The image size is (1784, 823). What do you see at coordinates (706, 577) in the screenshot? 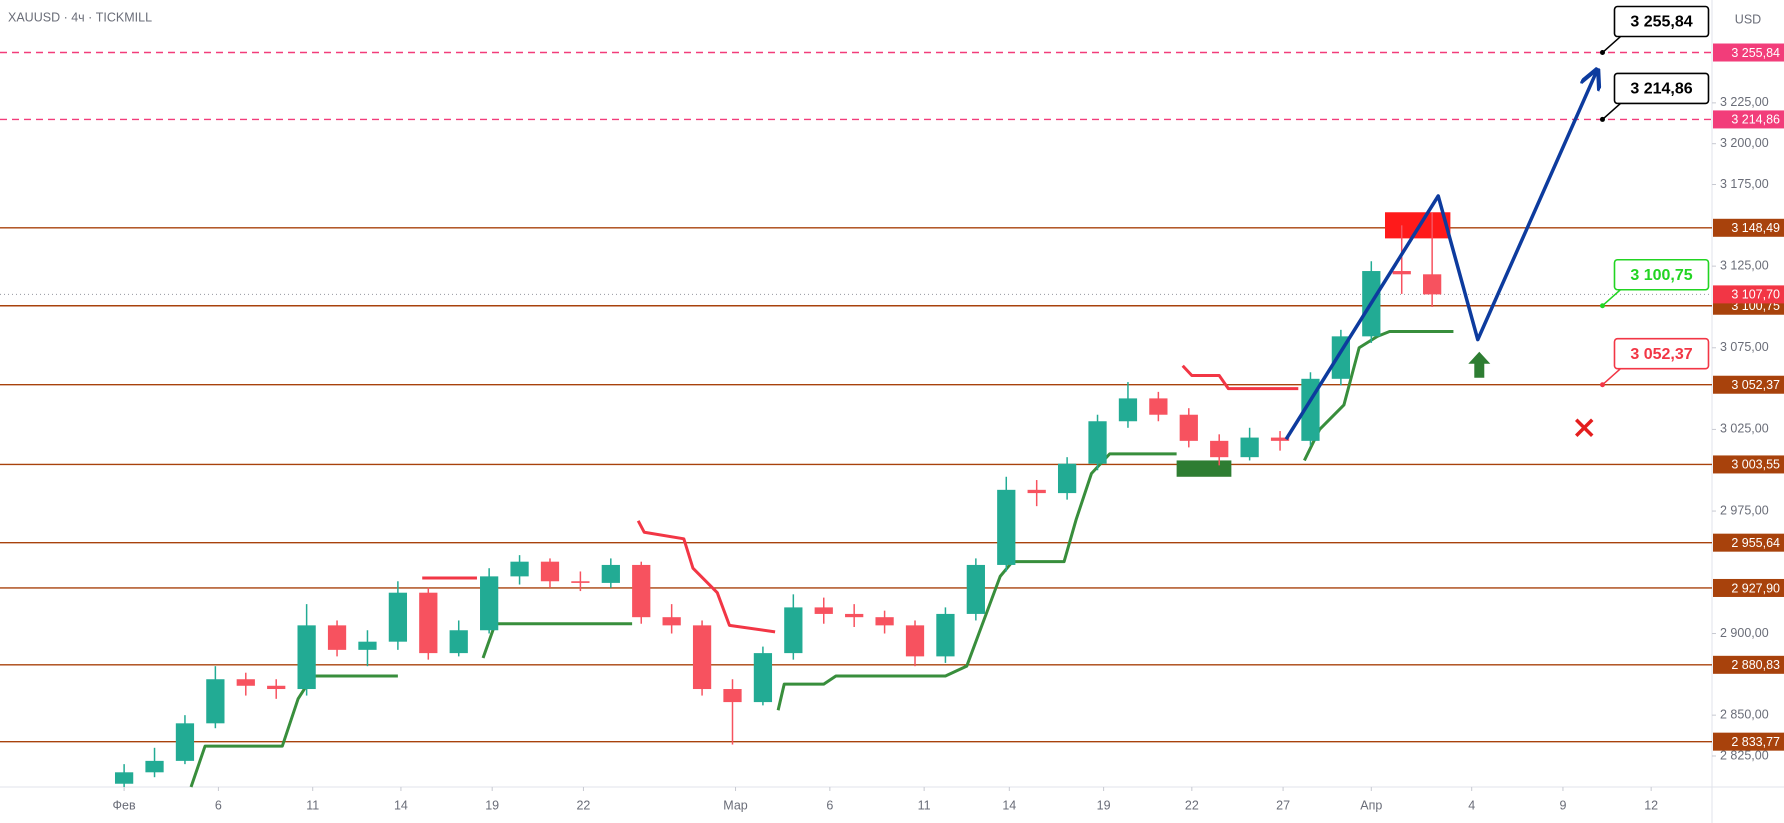
I see `resistance-line` at bounding box center [706, 577].